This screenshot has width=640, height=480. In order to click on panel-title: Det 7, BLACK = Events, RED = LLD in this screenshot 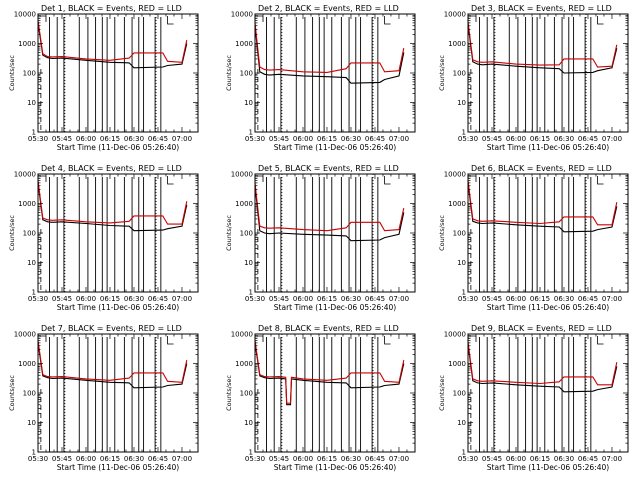, I will do `click(111, 328)`.